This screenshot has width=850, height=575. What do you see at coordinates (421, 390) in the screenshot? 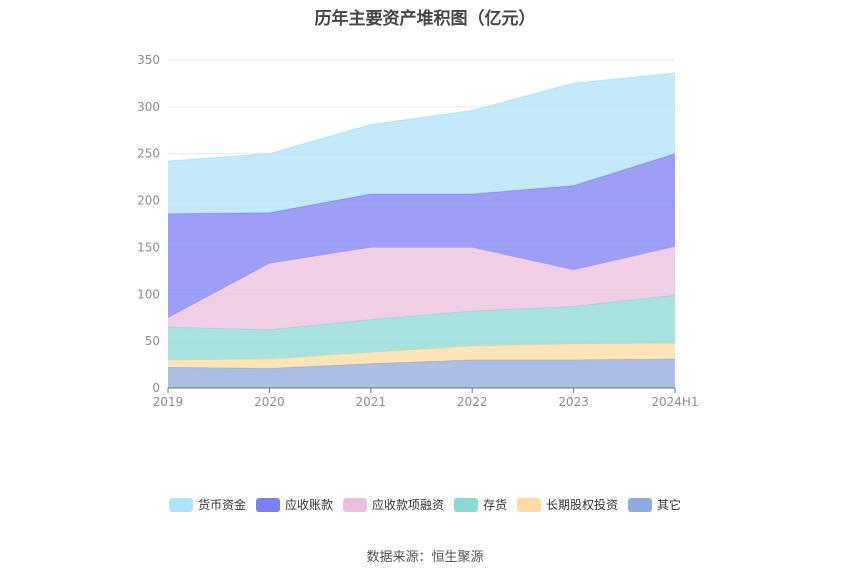
I see `x-axis` at bounding box center [421, 390].